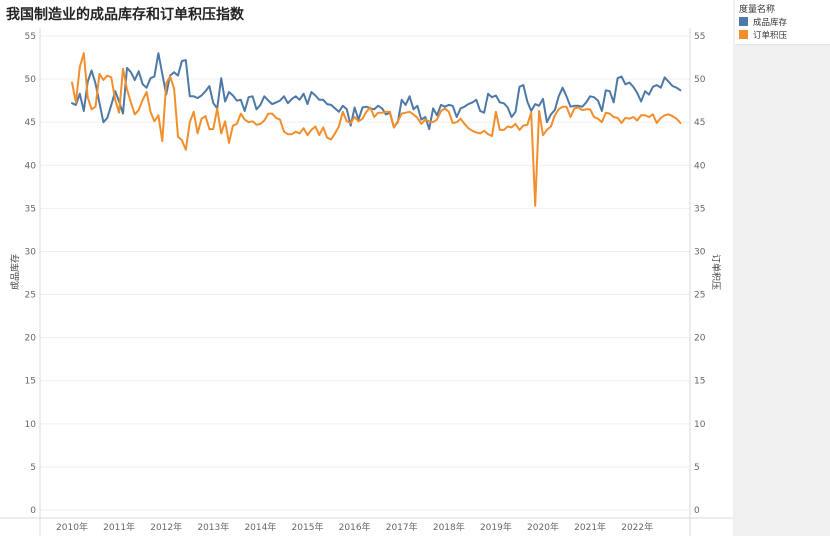 The width and height of the screenshot is (830, 536). I want to click on side-panel, so click(781, 268).